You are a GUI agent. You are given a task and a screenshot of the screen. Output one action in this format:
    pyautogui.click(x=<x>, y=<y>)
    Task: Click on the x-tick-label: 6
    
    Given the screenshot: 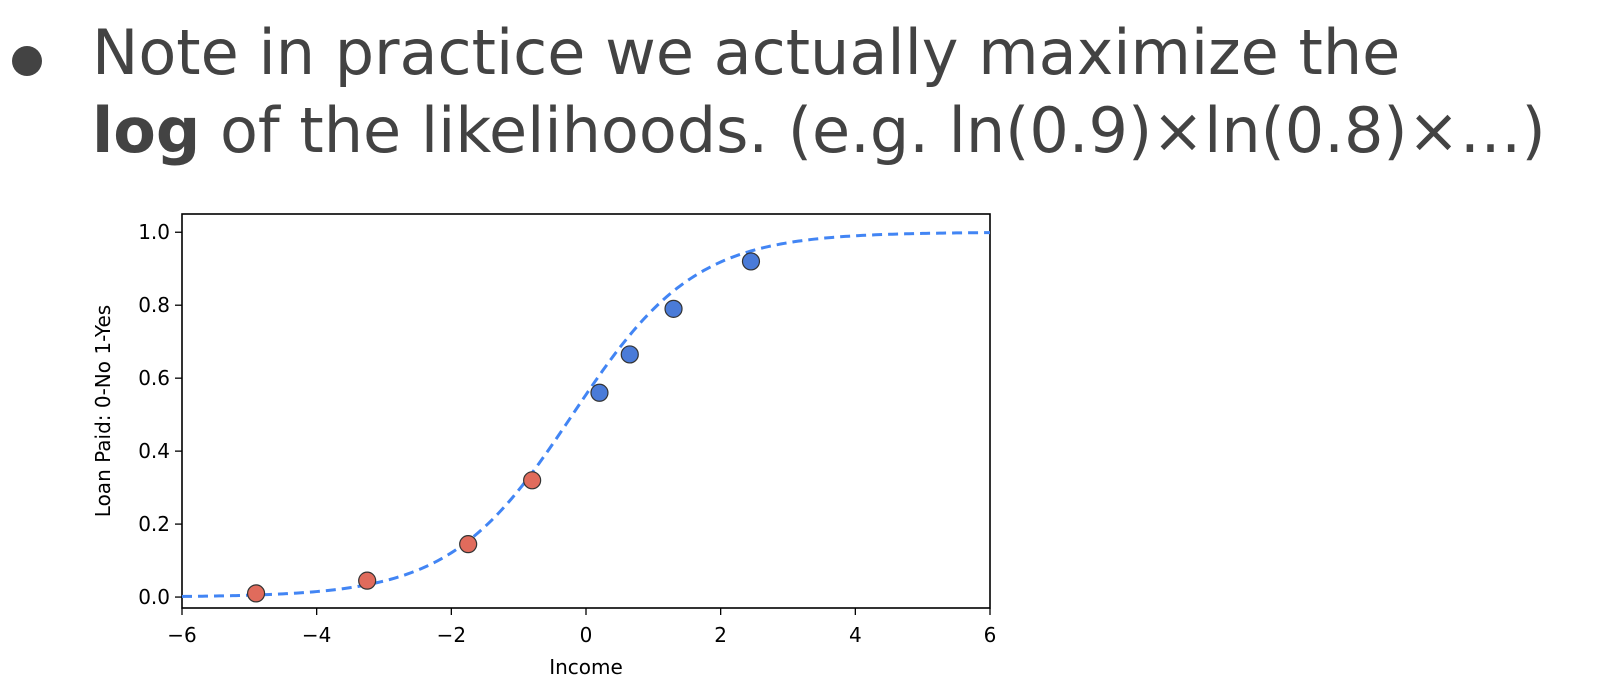 What is the action you would take?
    pyautogui.click(x=990, y=635)
    